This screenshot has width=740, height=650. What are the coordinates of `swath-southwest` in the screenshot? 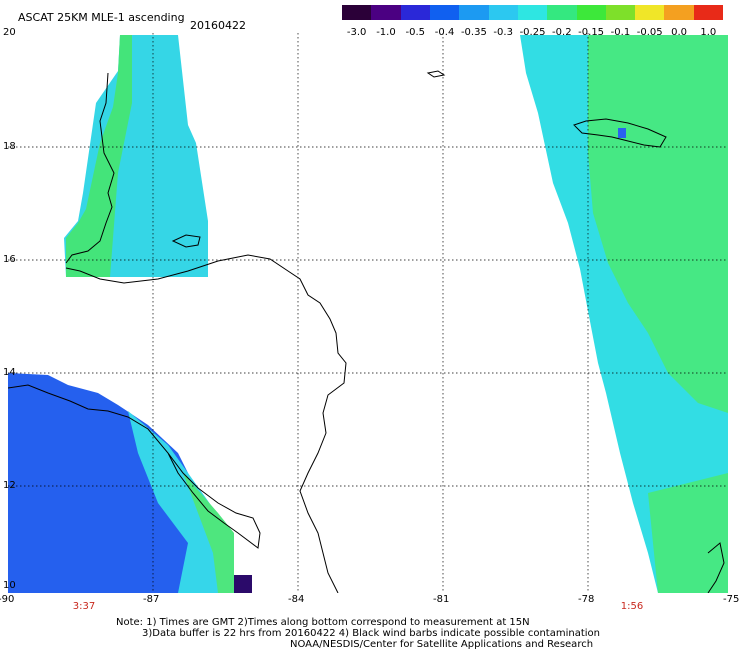 It's located at (121, 483).